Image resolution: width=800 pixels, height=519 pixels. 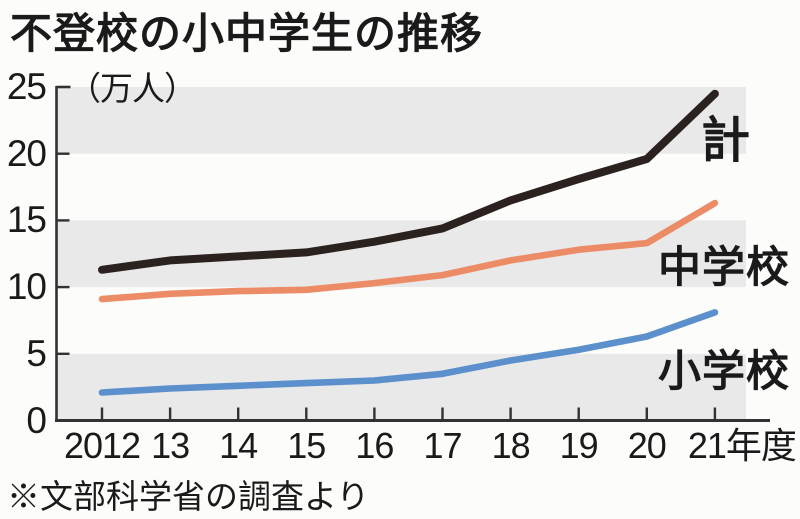 What do you see at coordinates (647, 445) in the screenshot?
I see `x-axis-label: 20` at bounding box center [647, 445].